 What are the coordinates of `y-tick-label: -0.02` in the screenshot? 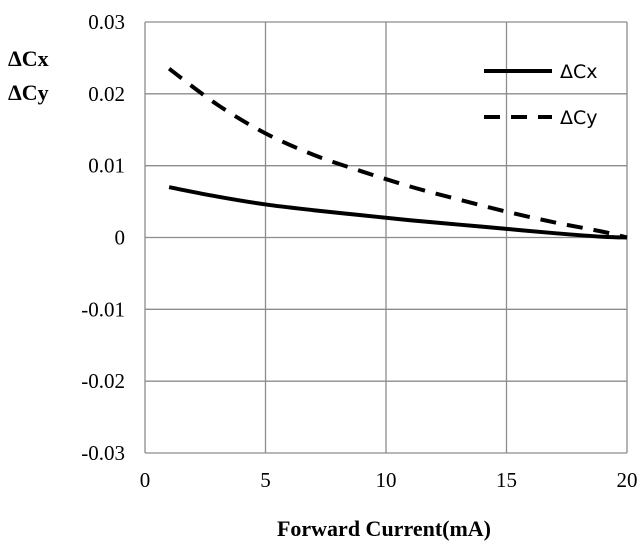 It's located at (103, 381).